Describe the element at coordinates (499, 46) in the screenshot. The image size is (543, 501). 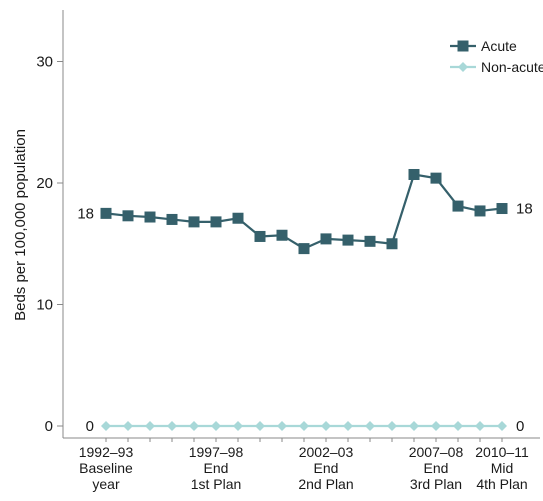
I see `legend-label: Acute` at that location.